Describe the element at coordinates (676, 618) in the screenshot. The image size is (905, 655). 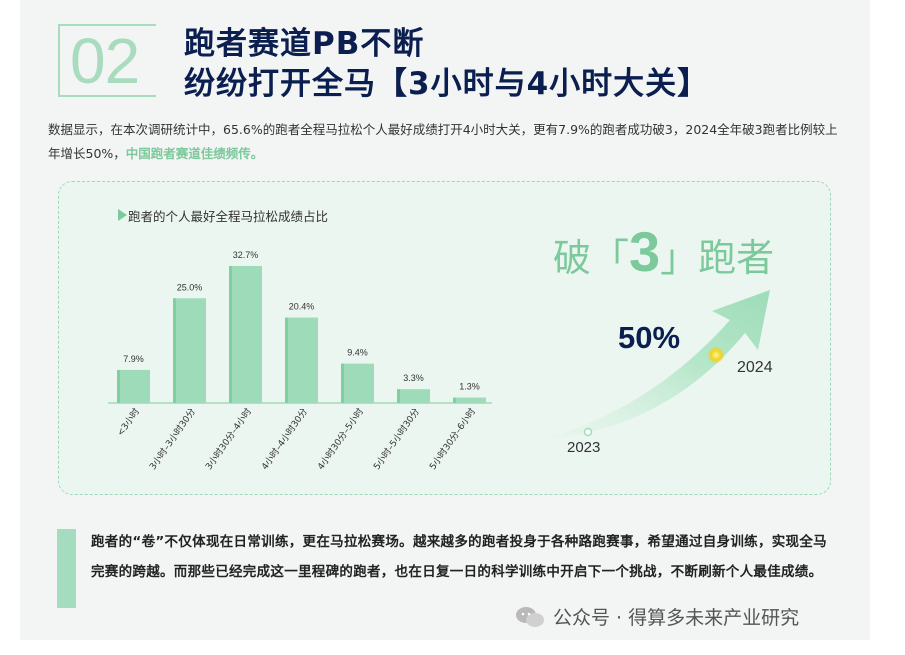
I see `watermark-text: 公众号 · 得算多未来产业研究` at that location.